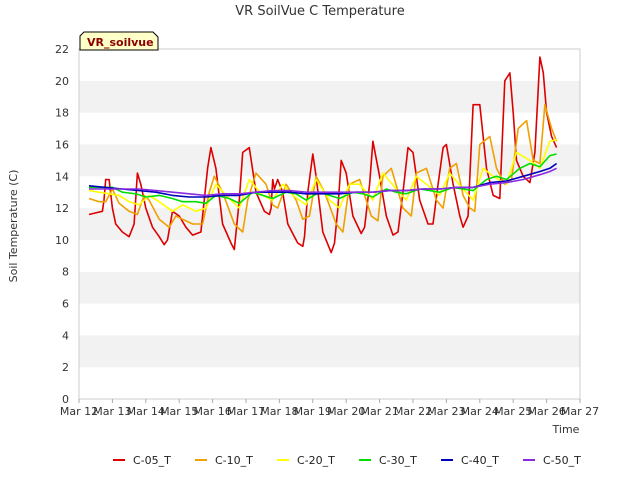 The width and height of the screenshot is (640, 480). I want to click on series-line-c-20-t, so click(322, 175).